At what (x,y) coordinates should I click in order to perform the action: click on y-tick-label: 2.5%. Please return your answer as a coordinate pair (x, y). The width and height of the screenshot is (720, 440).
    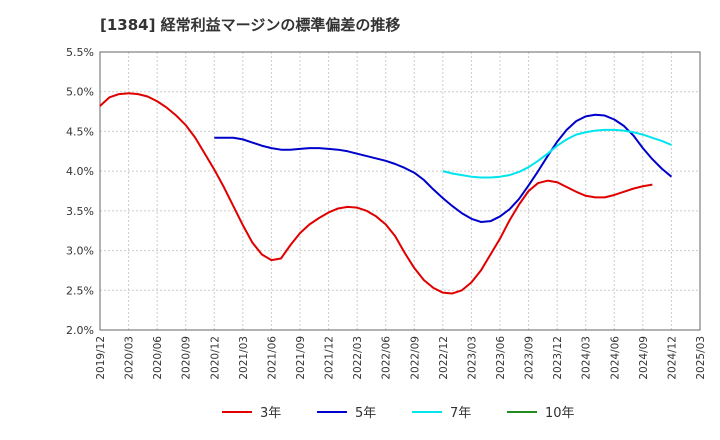
    Looking at the image, I should click on (80, 290).